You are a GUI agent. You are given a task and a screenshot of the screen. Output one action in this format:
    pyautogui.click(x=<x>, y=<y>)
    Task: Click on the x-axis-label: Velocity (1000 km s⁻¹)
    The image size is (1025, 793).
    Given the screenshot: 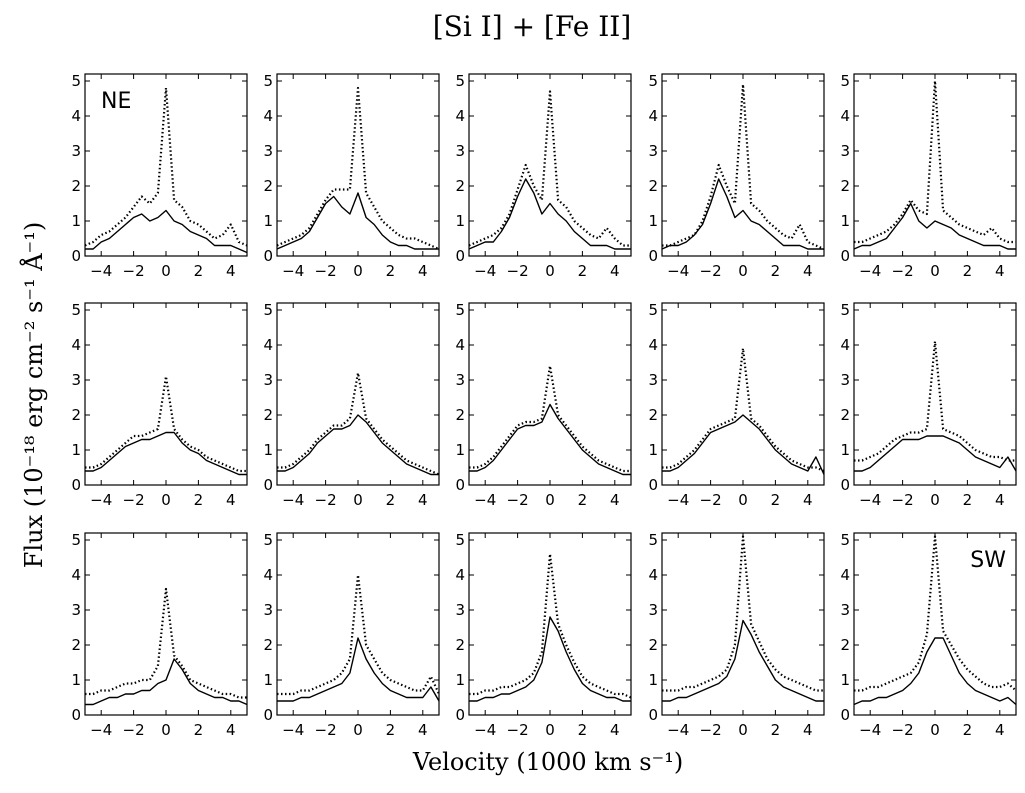 What is the action you would take?
    pyautogui.click(x=547, y=762)
    